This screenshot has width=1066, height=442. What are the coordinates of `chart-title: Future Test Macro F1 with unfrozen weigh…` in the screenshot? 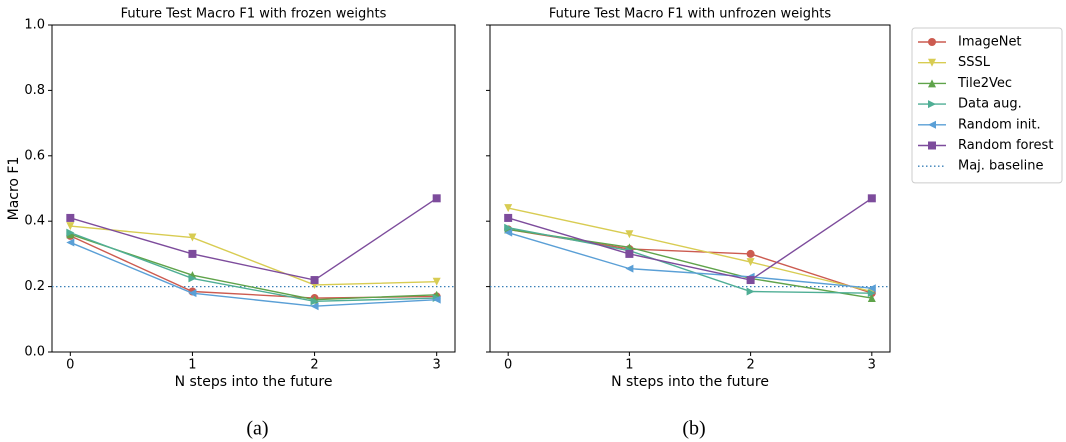 It's located at (690, 14).